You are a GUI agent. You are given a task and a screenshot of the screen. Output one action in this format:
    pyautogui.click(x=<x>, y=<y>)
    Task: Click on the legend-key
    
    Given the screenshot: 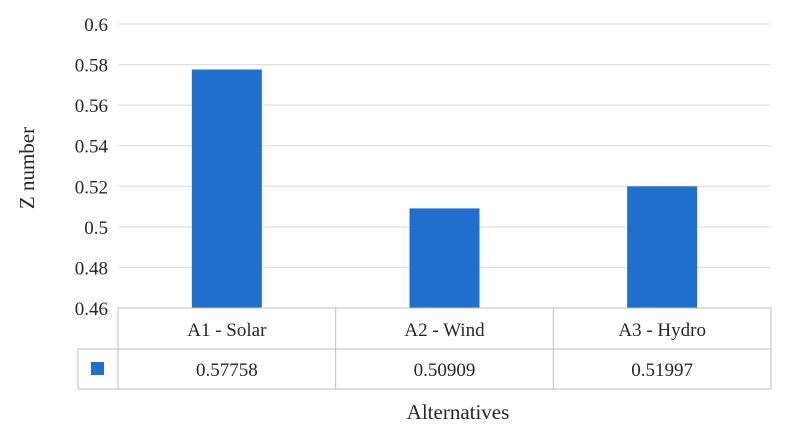 What is the action you would take?
    pyautogui.click(x=97, y=368)
    